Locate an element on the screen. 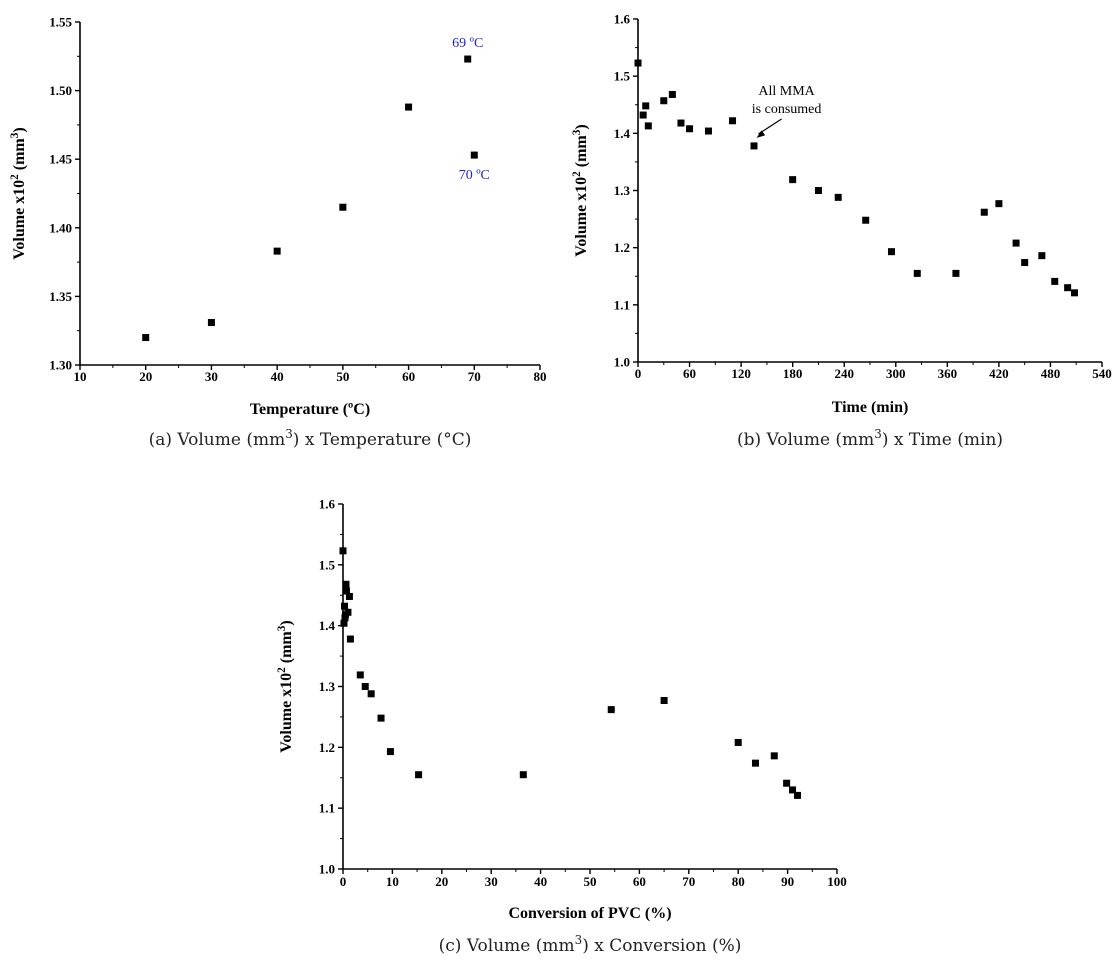 This screenshot has height=964, width=1115. y-tick-label: 1.50 is located at coordinates (60, 90).